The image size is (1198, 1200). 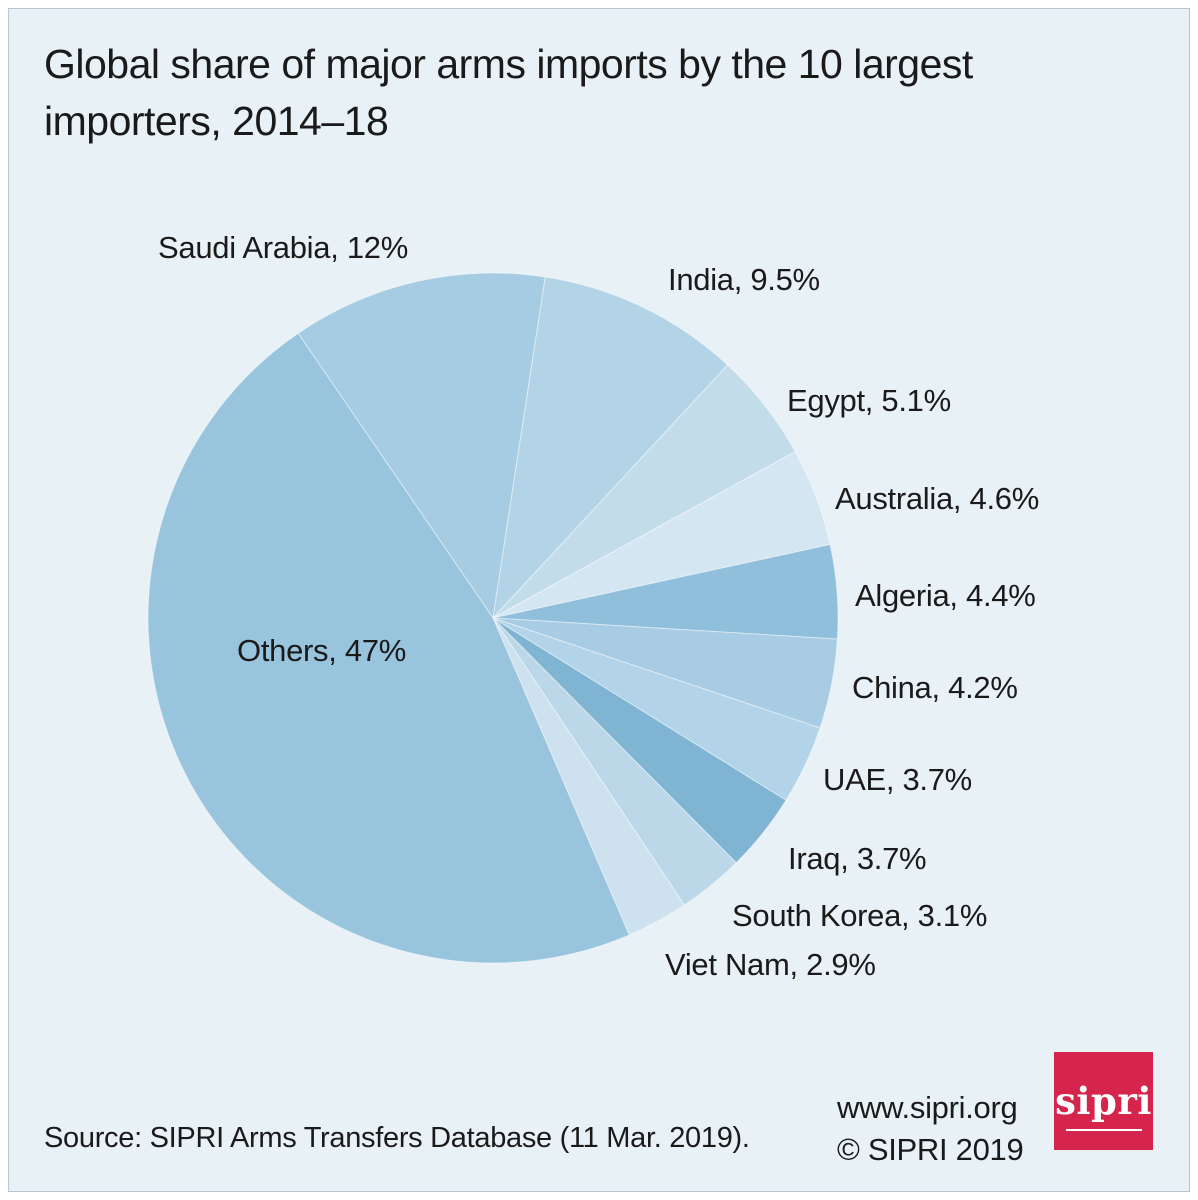 I want to click on pie-label-saudi-arabia: Saudi Arabia, 12%, so click(x=283, y=247).